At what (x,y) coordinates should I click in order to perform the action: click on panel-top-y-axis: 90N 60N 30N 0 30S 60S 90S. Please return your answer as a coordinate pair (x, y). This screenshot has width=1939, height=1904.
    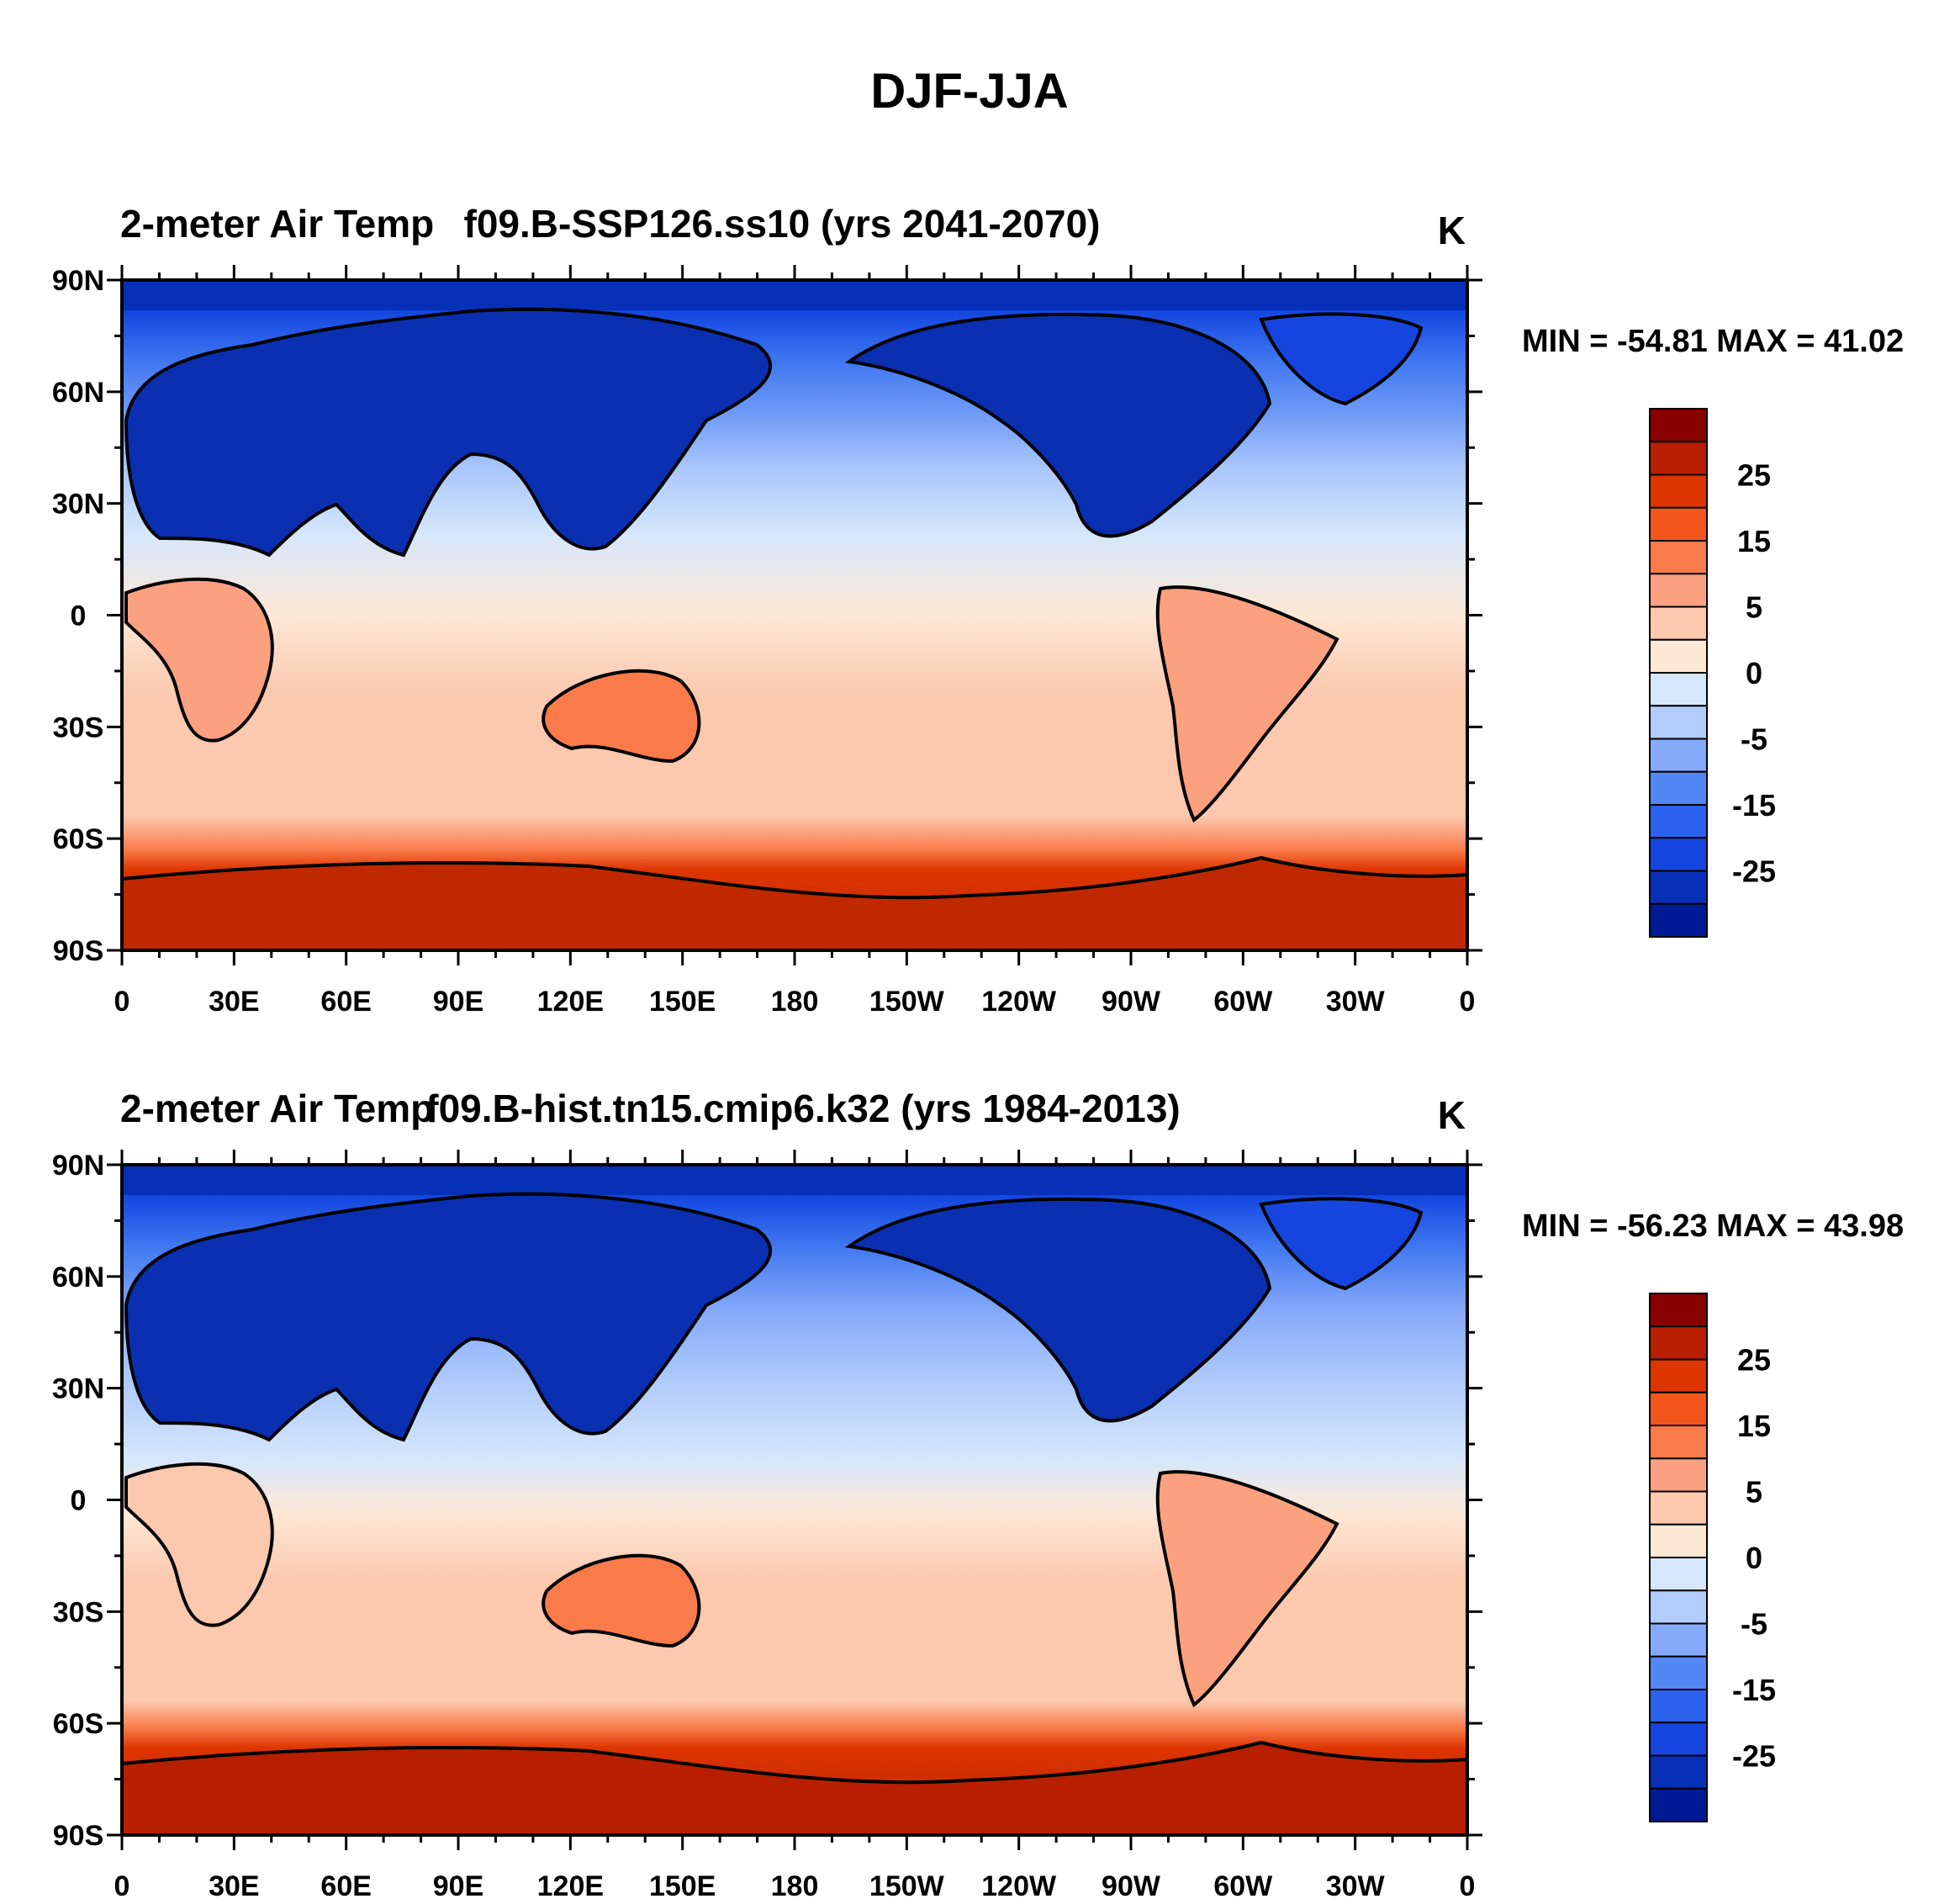
    Looking at the image, I should click on (78, 616).